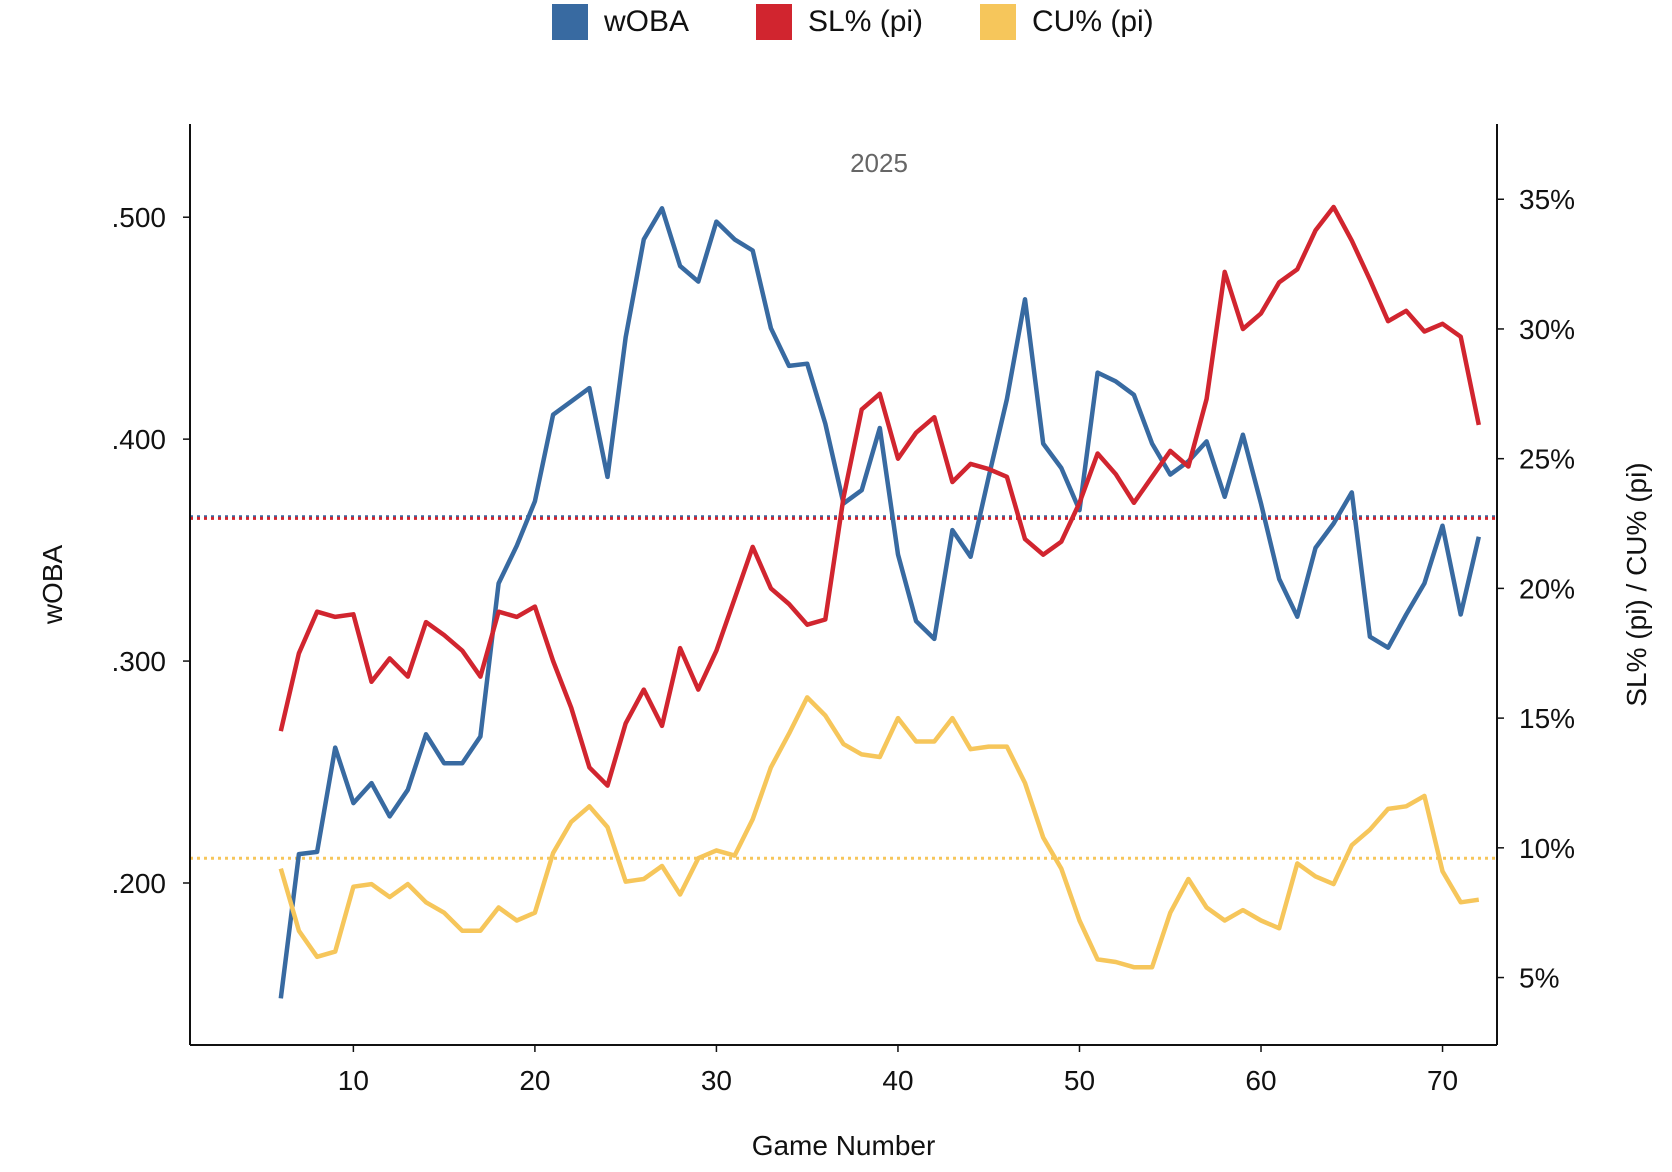 Image resolution: width=1672 pixels, height=1172 pixels. What do you see at coordinates (865, 21) in the screenshot?
I see `legend-label: SL% (pi)` at bounding box center [865, 21].